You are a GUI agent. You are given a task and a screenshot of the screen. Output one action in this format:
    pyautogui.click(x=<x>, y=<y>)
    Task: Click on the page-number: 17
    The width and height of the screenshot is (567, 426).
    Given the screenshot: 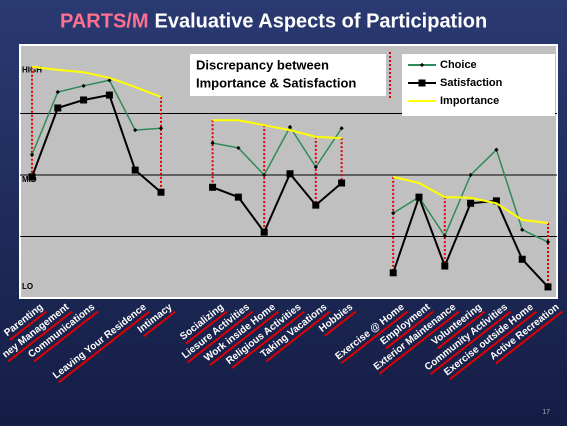 What is the action you would take?
    pyautogui.click(x=546, y=412)
    